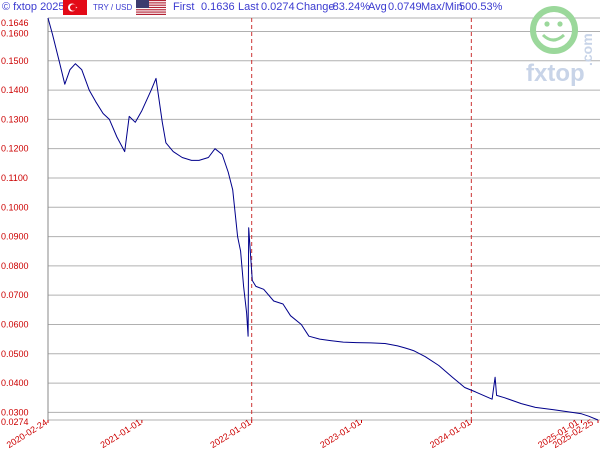 The image size is (600, 450). I want to click on y-tick-label: 0.1400, so click(15, 90).